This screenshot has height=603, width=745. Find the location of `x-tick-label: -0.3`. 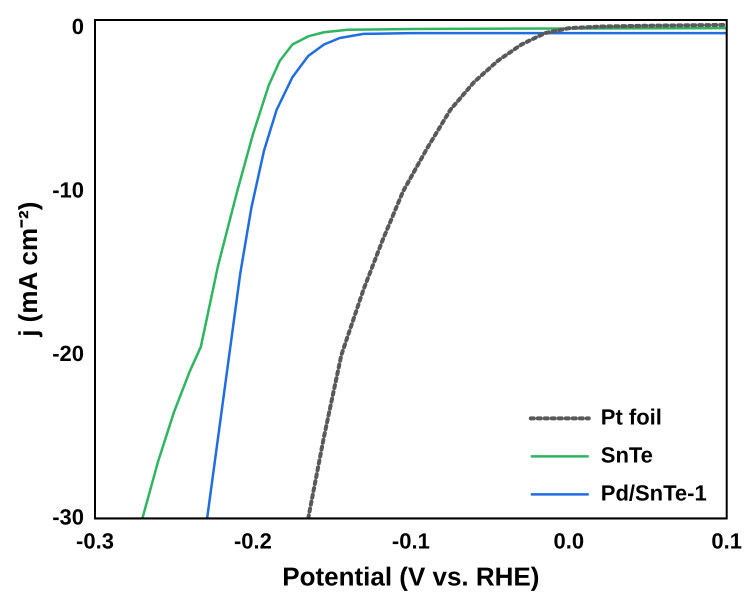

x-tick-label: -0.3 is located at coordinates (95, 541).